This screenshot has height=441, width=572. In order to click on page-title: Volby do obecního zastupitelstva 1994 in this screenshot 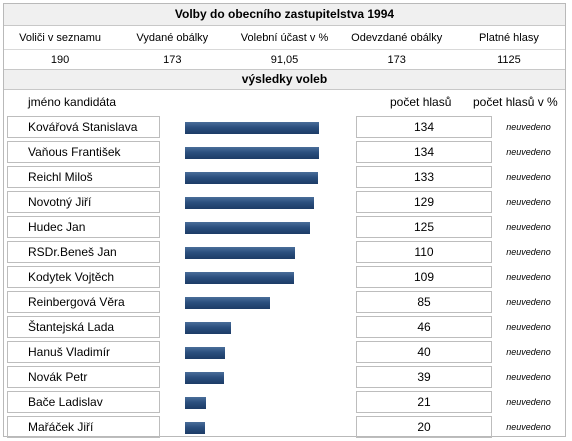, I will do `click(284, 15)`.